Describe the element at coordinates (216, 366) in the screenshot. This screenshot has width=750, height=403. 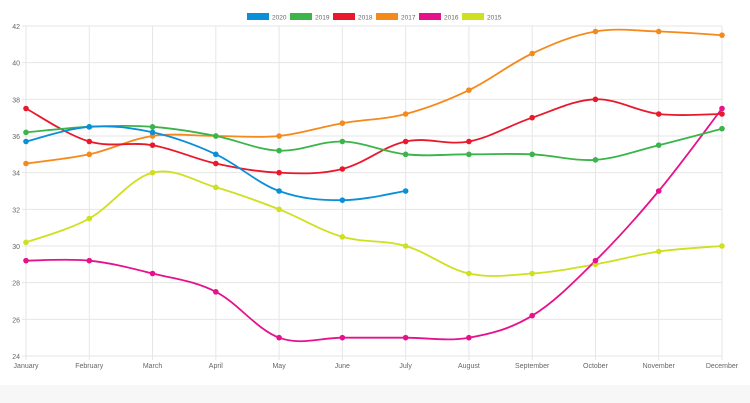
I see `x-tick-label: April` at that location.